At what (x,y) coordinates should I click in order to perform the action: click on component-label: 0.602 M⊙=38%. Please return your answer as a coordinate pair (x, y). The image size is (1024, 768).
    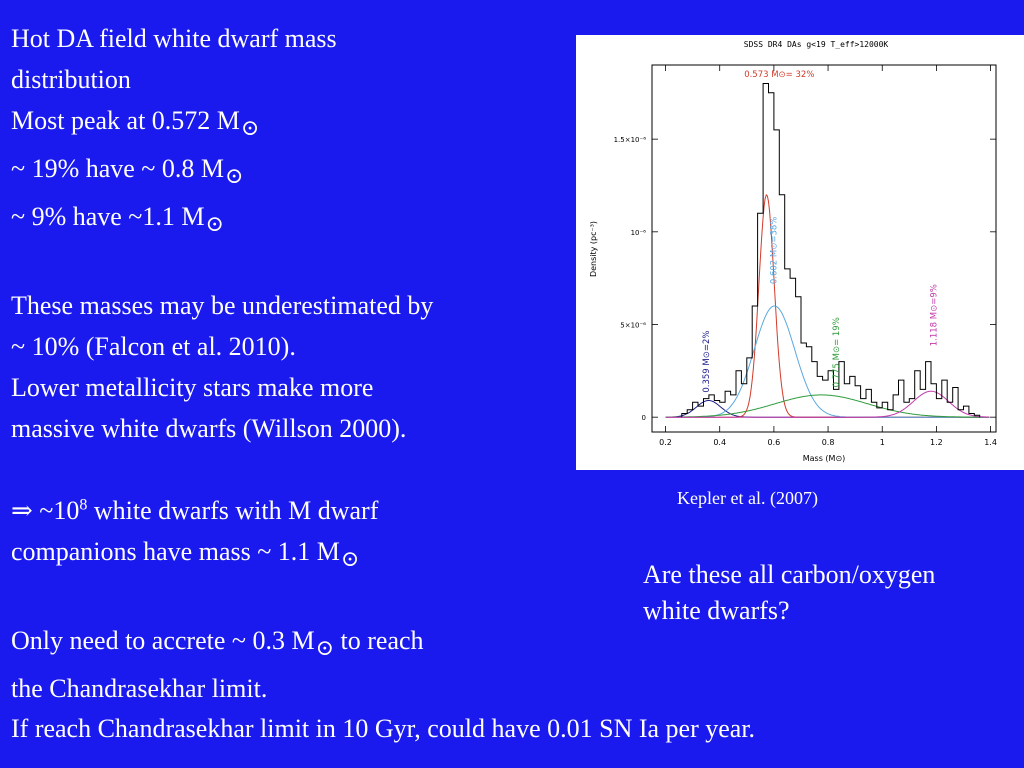
    Looking at the image, I should click on (775, 251).